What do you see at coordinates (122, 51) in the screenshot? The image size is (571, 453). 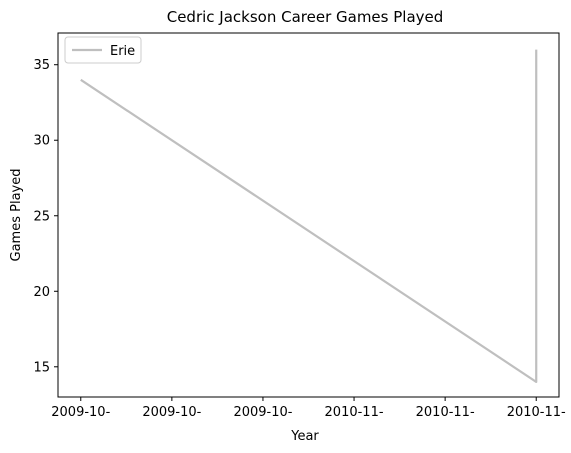 I see `legend-label-erie: Erie` at bounding box center [122, 51].